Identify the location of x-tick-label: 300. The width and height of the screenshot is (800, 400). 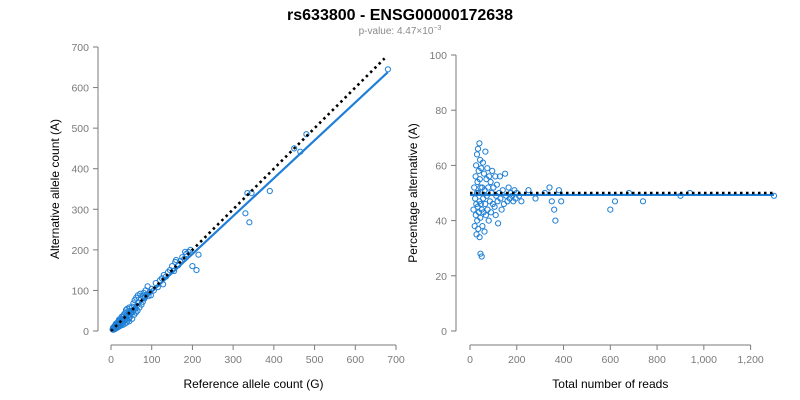
(233, 360).